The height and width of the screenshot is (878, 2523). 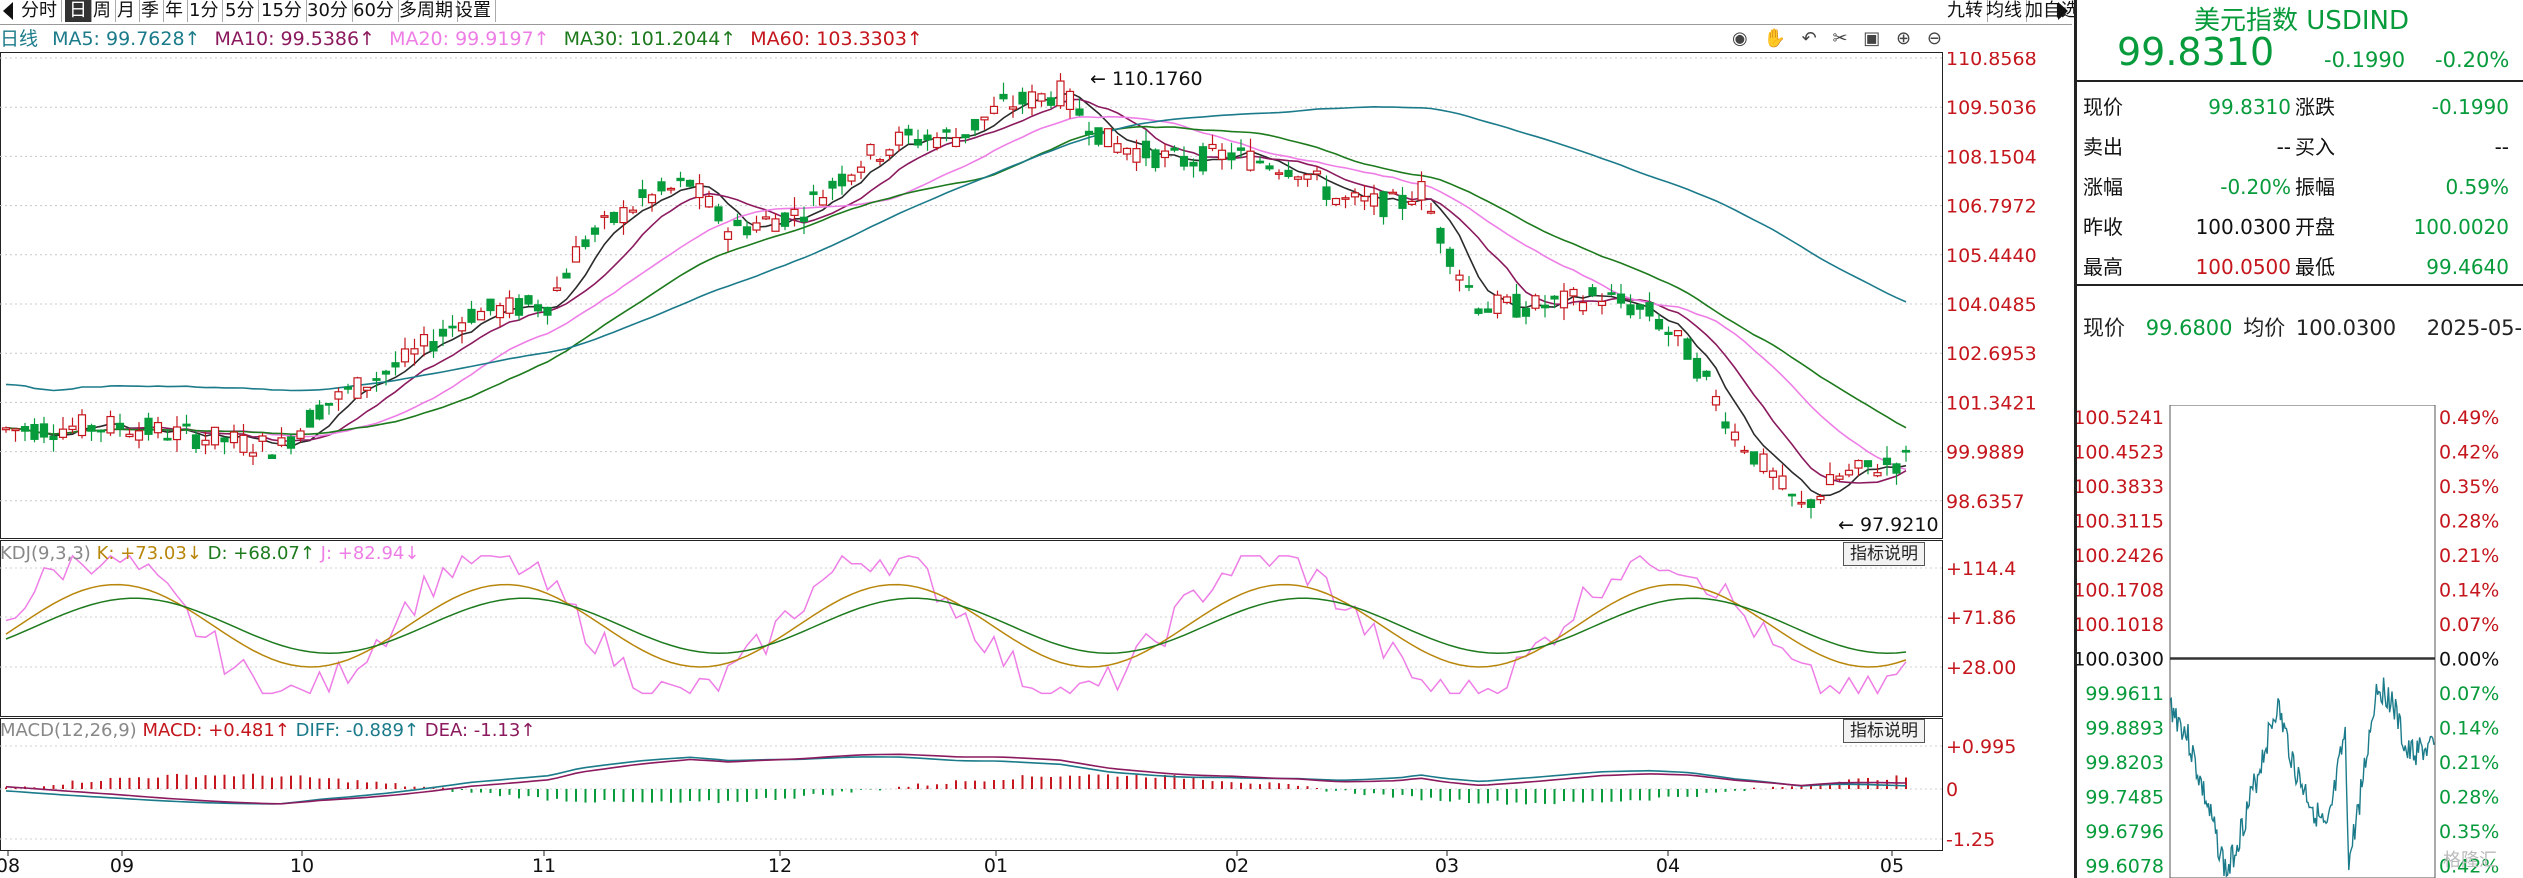 I want to click on period-tab-5: 年, so click(x=174, y=11).